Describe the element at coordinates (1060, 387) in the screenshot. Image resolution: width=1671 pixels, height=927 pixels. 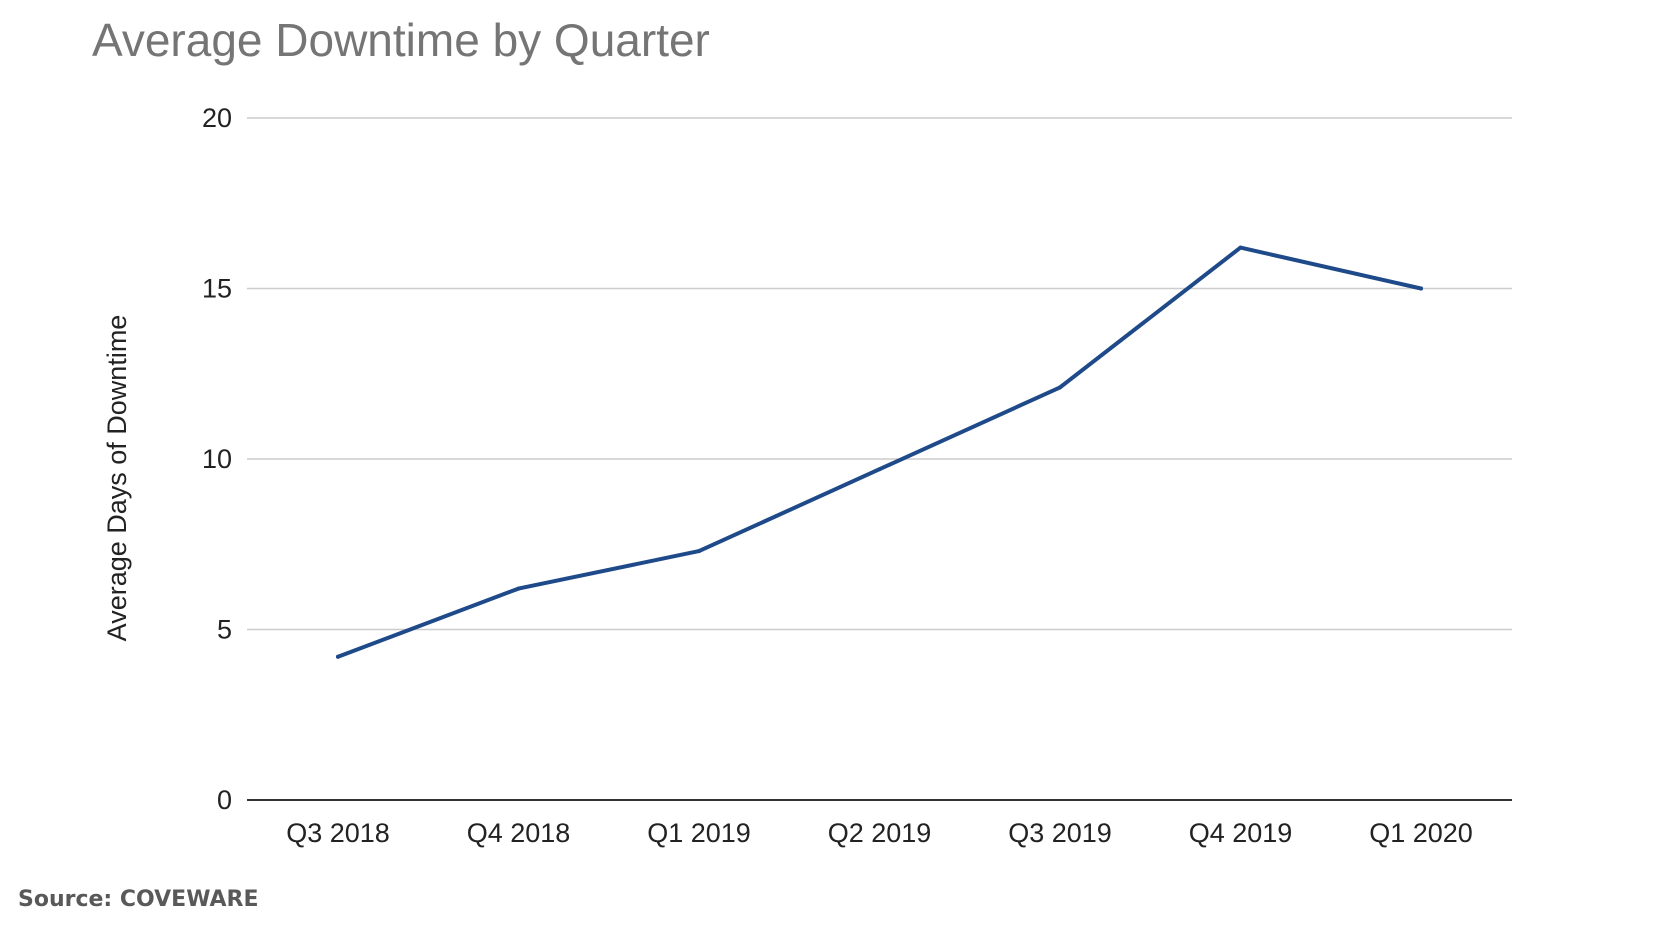
I see `data-point-q3-2019` at that location.